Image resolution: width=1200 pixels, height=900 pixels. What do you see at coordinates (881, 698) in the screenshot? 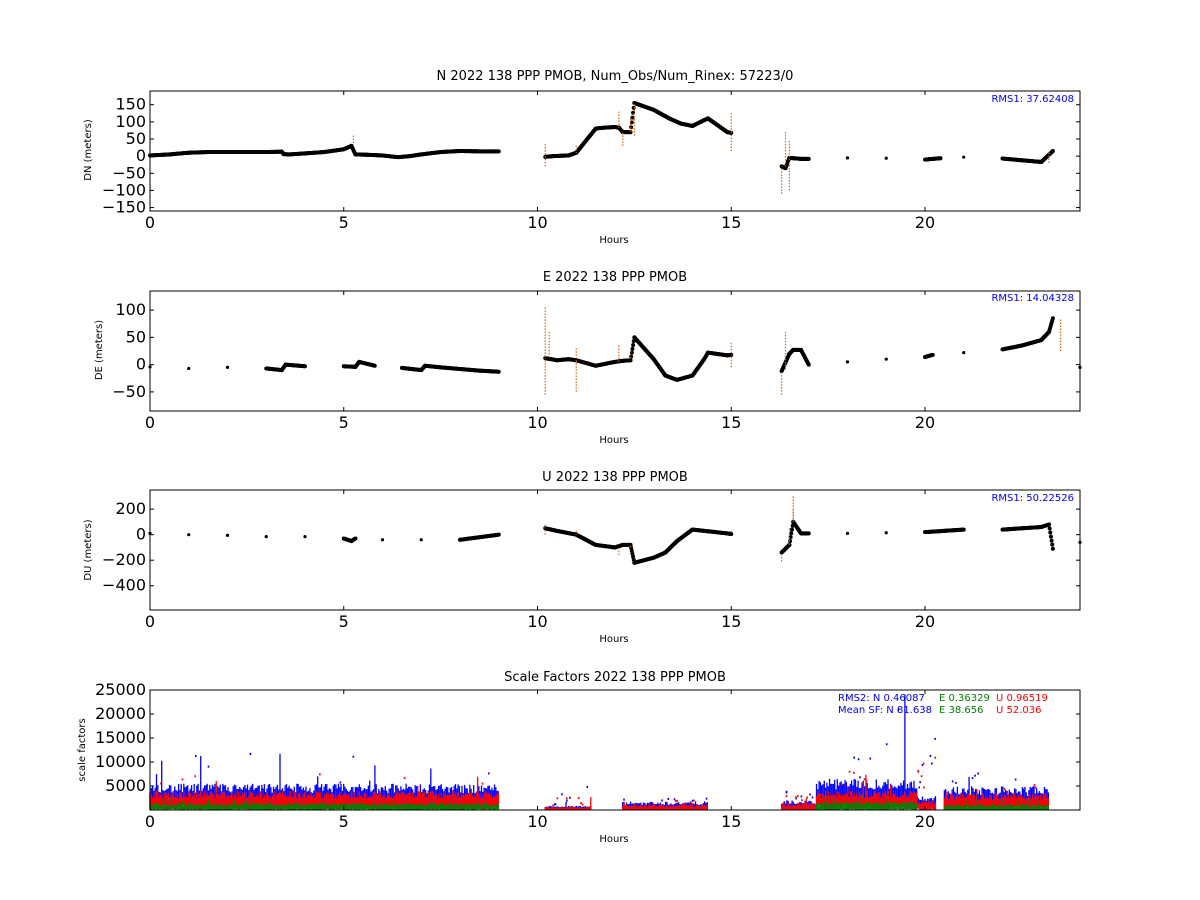
I see `rms2-n-annotation: RMS2: N 0.46087` at bounding box center [881, 698].